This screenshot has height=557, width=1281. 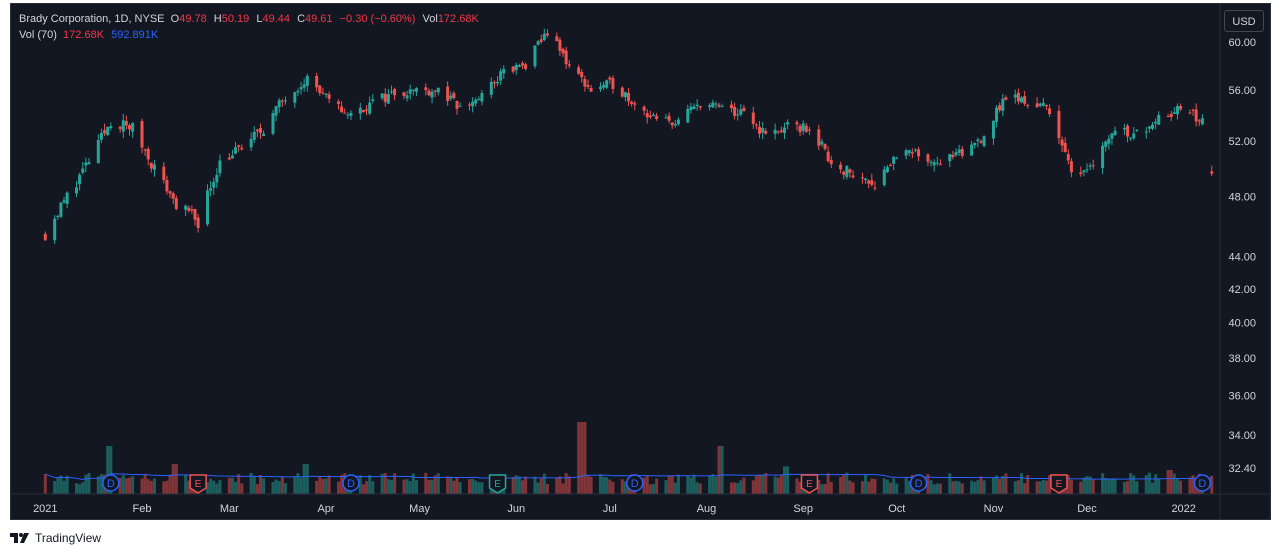 I want to click on price-tick-label: 48.00, so click(x=1242, y=197).